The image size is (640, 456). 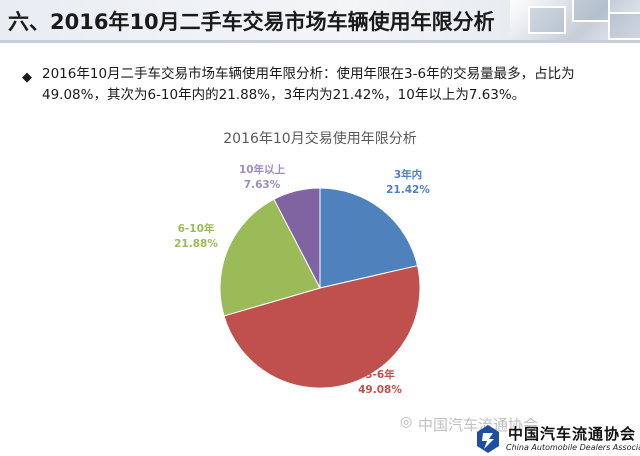 I want to click on wechat-account: 中国汽车流通协会, so click(x=478, y=425).